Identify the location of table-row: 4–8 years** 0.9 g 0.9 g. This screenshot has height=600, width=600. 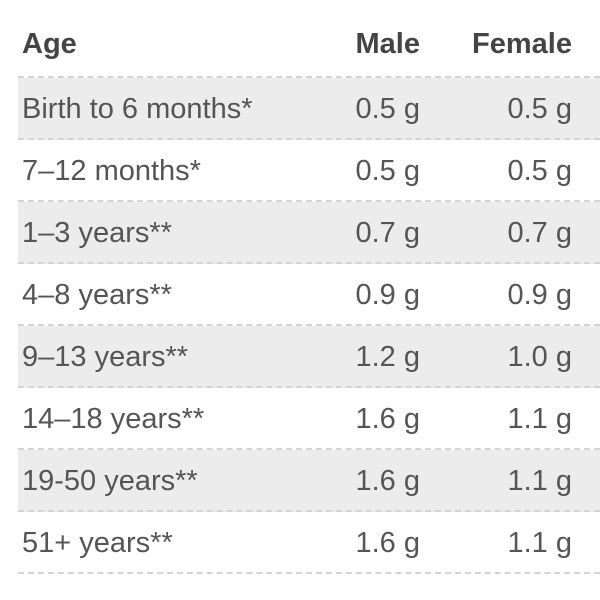
(309, 295).